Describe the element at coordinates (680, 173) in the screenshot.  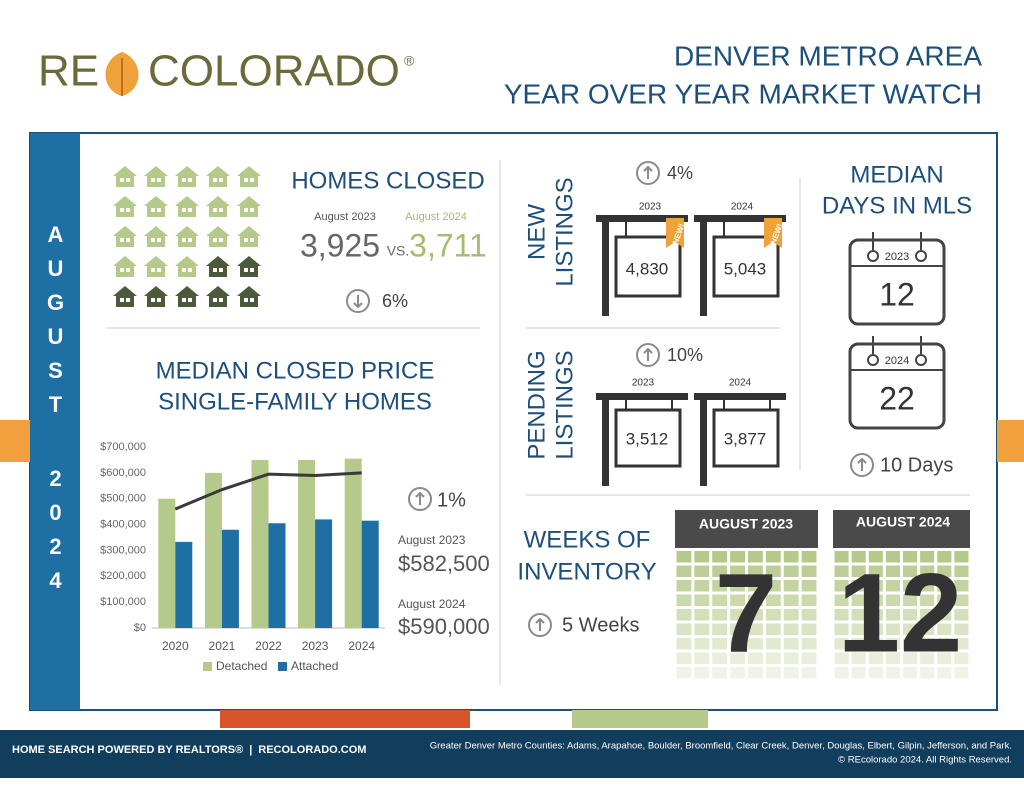
I see `change: 4%` at that location.